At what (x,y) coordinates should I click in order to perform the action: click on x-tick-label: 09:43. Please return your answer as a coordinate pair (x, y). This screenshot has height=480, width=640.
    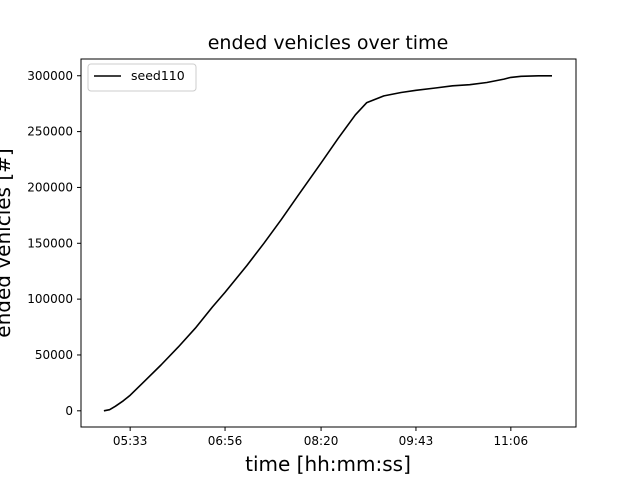
    Looking at the image, I should click on (416, 441).